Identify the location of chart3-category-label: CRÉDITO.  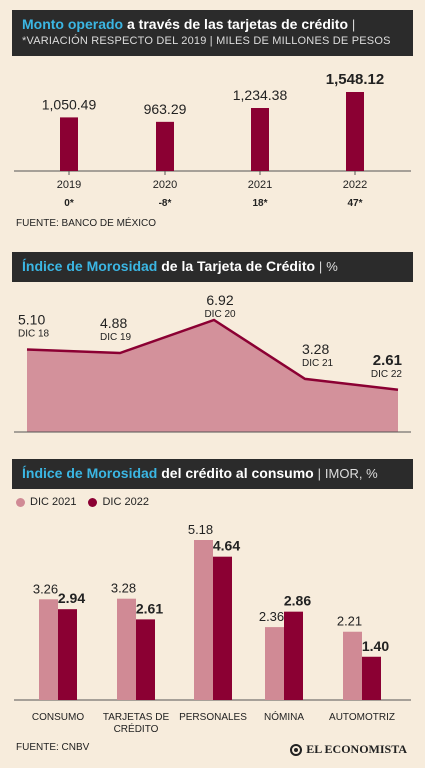
(136, 728).